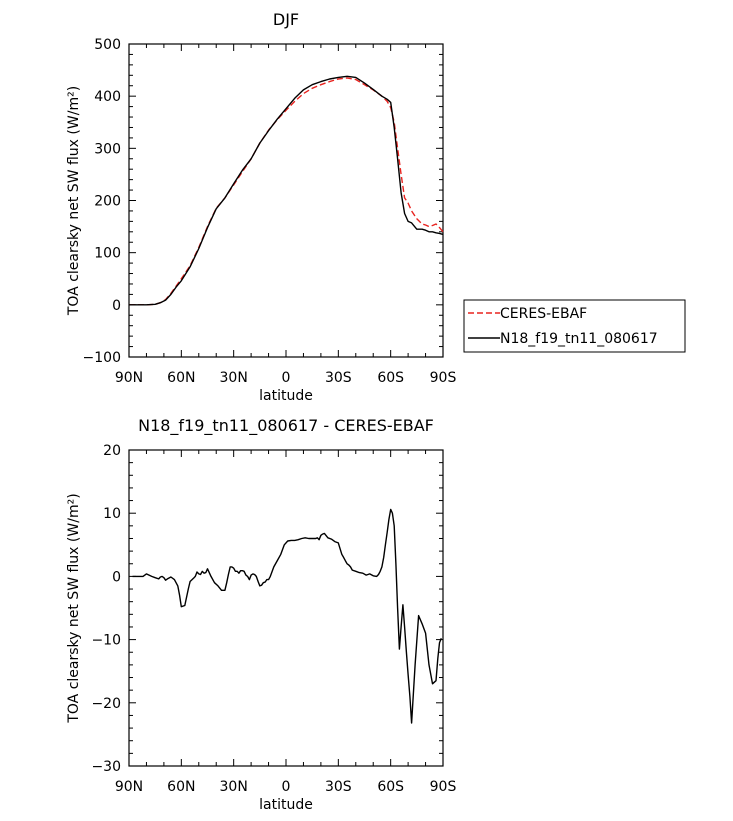 The width and height of the screenshot is (733, 821). What do you see at coordinates (107, 97) in the screenshot?
I see `y-tick-label: 400` at bounding box center [107, 97].